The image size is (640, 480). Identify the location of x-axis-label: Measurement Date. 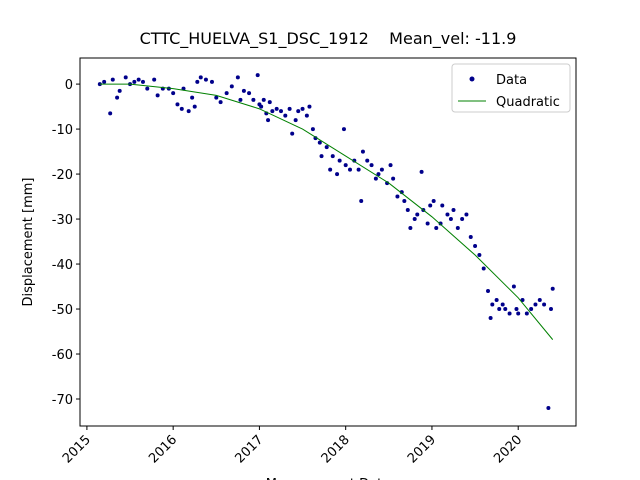
(328, 478).